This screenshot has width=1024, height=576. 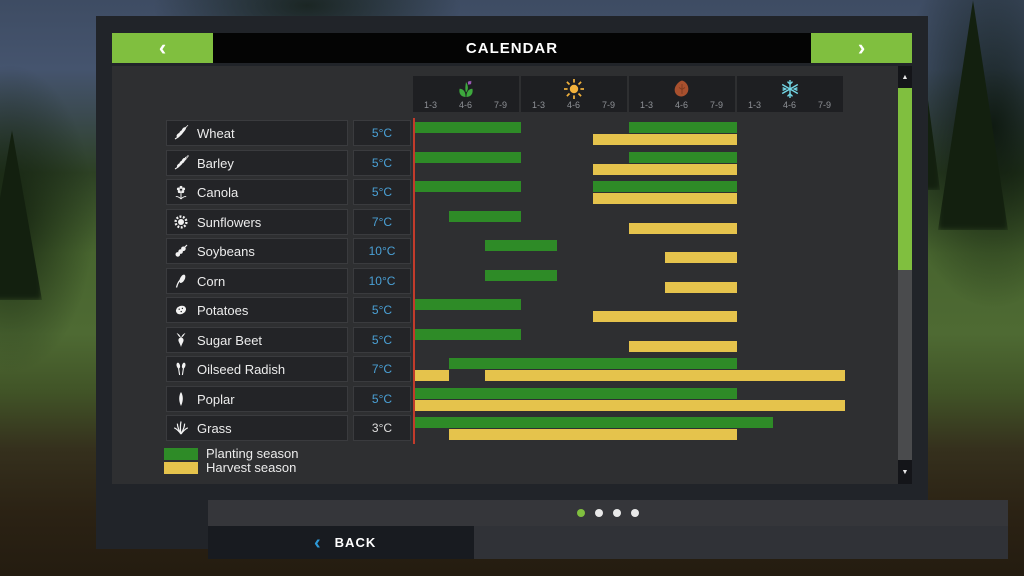 I want to click on potatoes-icon, so click(x=181, y=310).